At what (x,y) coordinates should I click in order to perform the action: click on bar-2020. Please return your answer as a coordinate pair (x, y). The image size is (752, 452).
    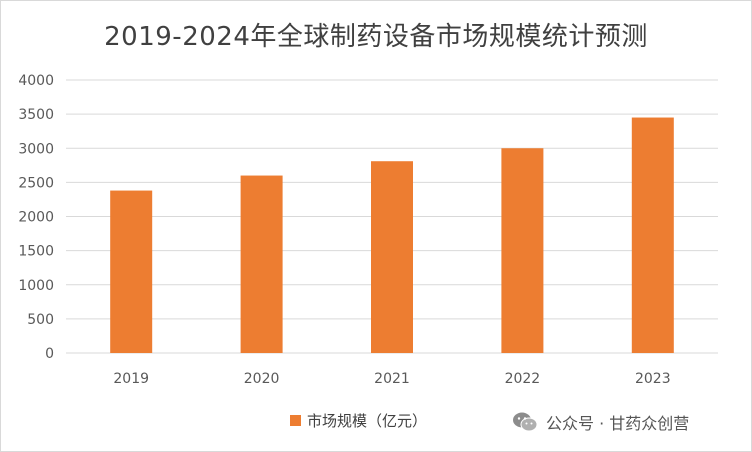
    Looking at the image, I should click on (261, 264).